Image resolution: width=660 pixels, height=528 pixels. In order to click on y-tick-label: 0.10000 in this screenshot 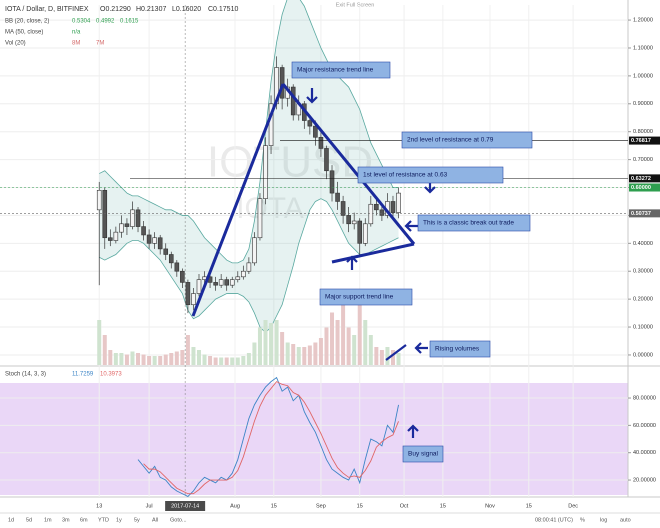, I will do `click(643, 327)`.